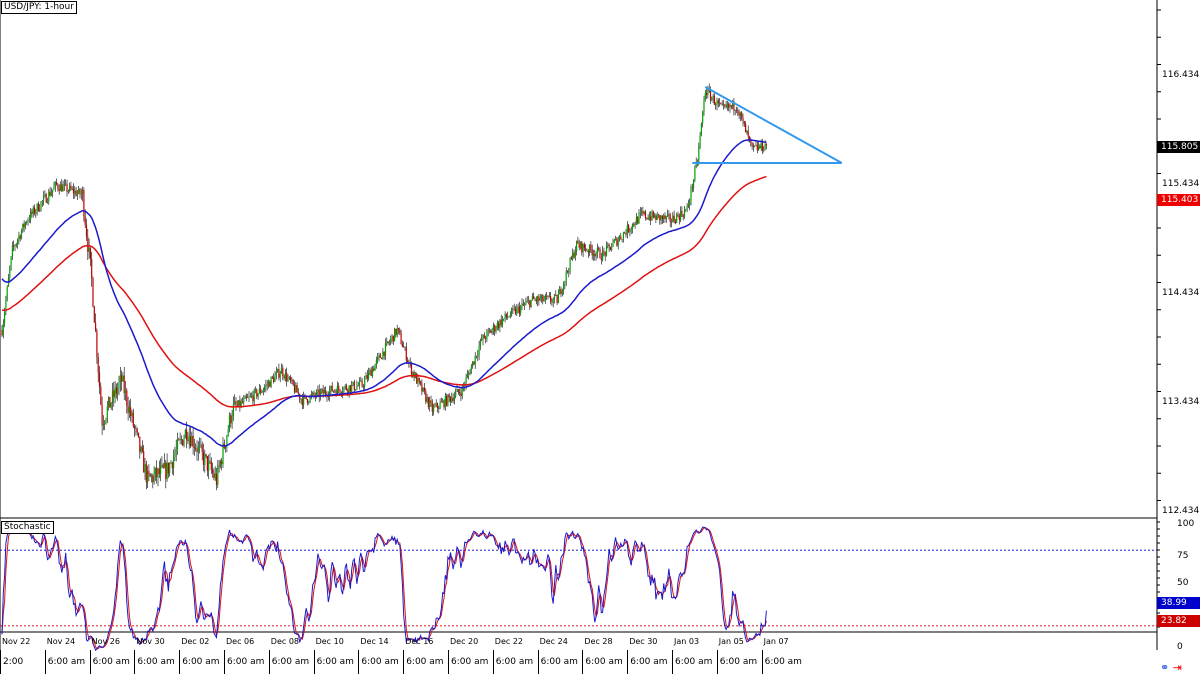 Image resolution: width=1200 pixels, height=675 pixels. What do you see at coordinates (1178, 603) in the screenshot?
I see `stoch-main-tag: 38.99` at bounding box center [1178, 603].